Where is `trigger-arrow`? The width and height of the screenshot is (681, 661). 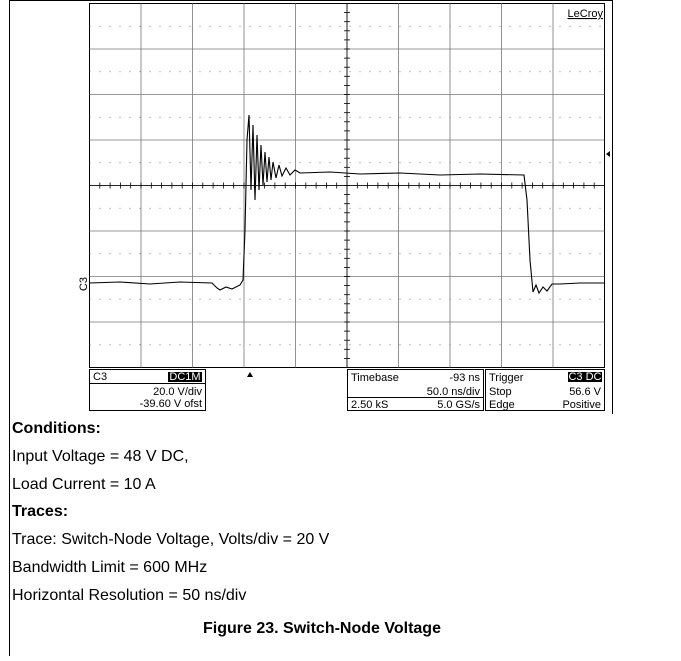 trigger-arrow is located at coordinates (250, 374).